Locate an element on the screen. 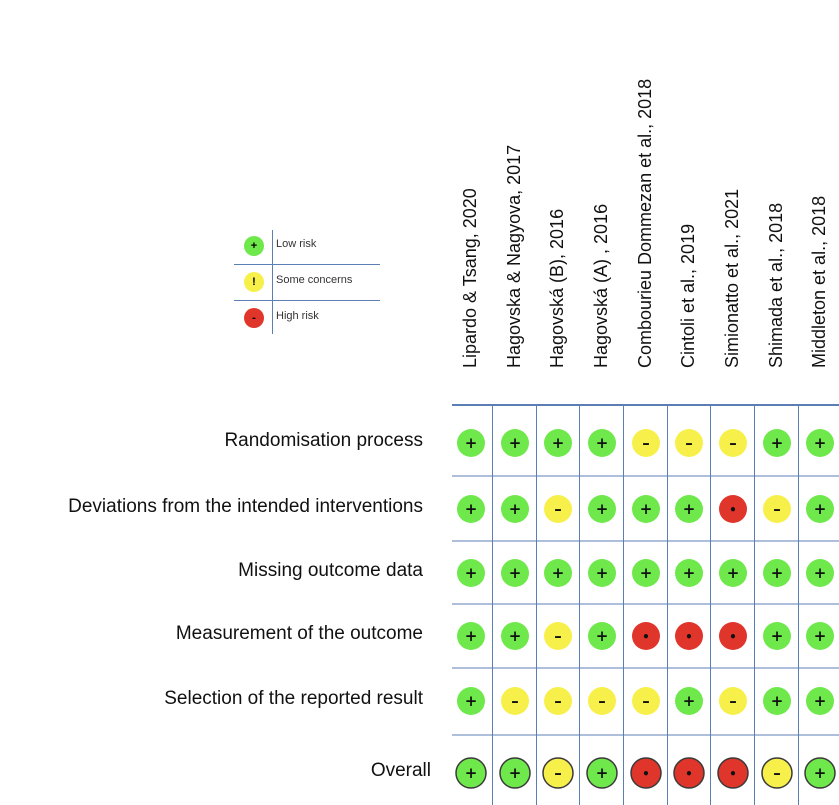 The width and height of the screenshot is (839, 805). legend-some-label: Some concerns is located at coordinates (314, 280).